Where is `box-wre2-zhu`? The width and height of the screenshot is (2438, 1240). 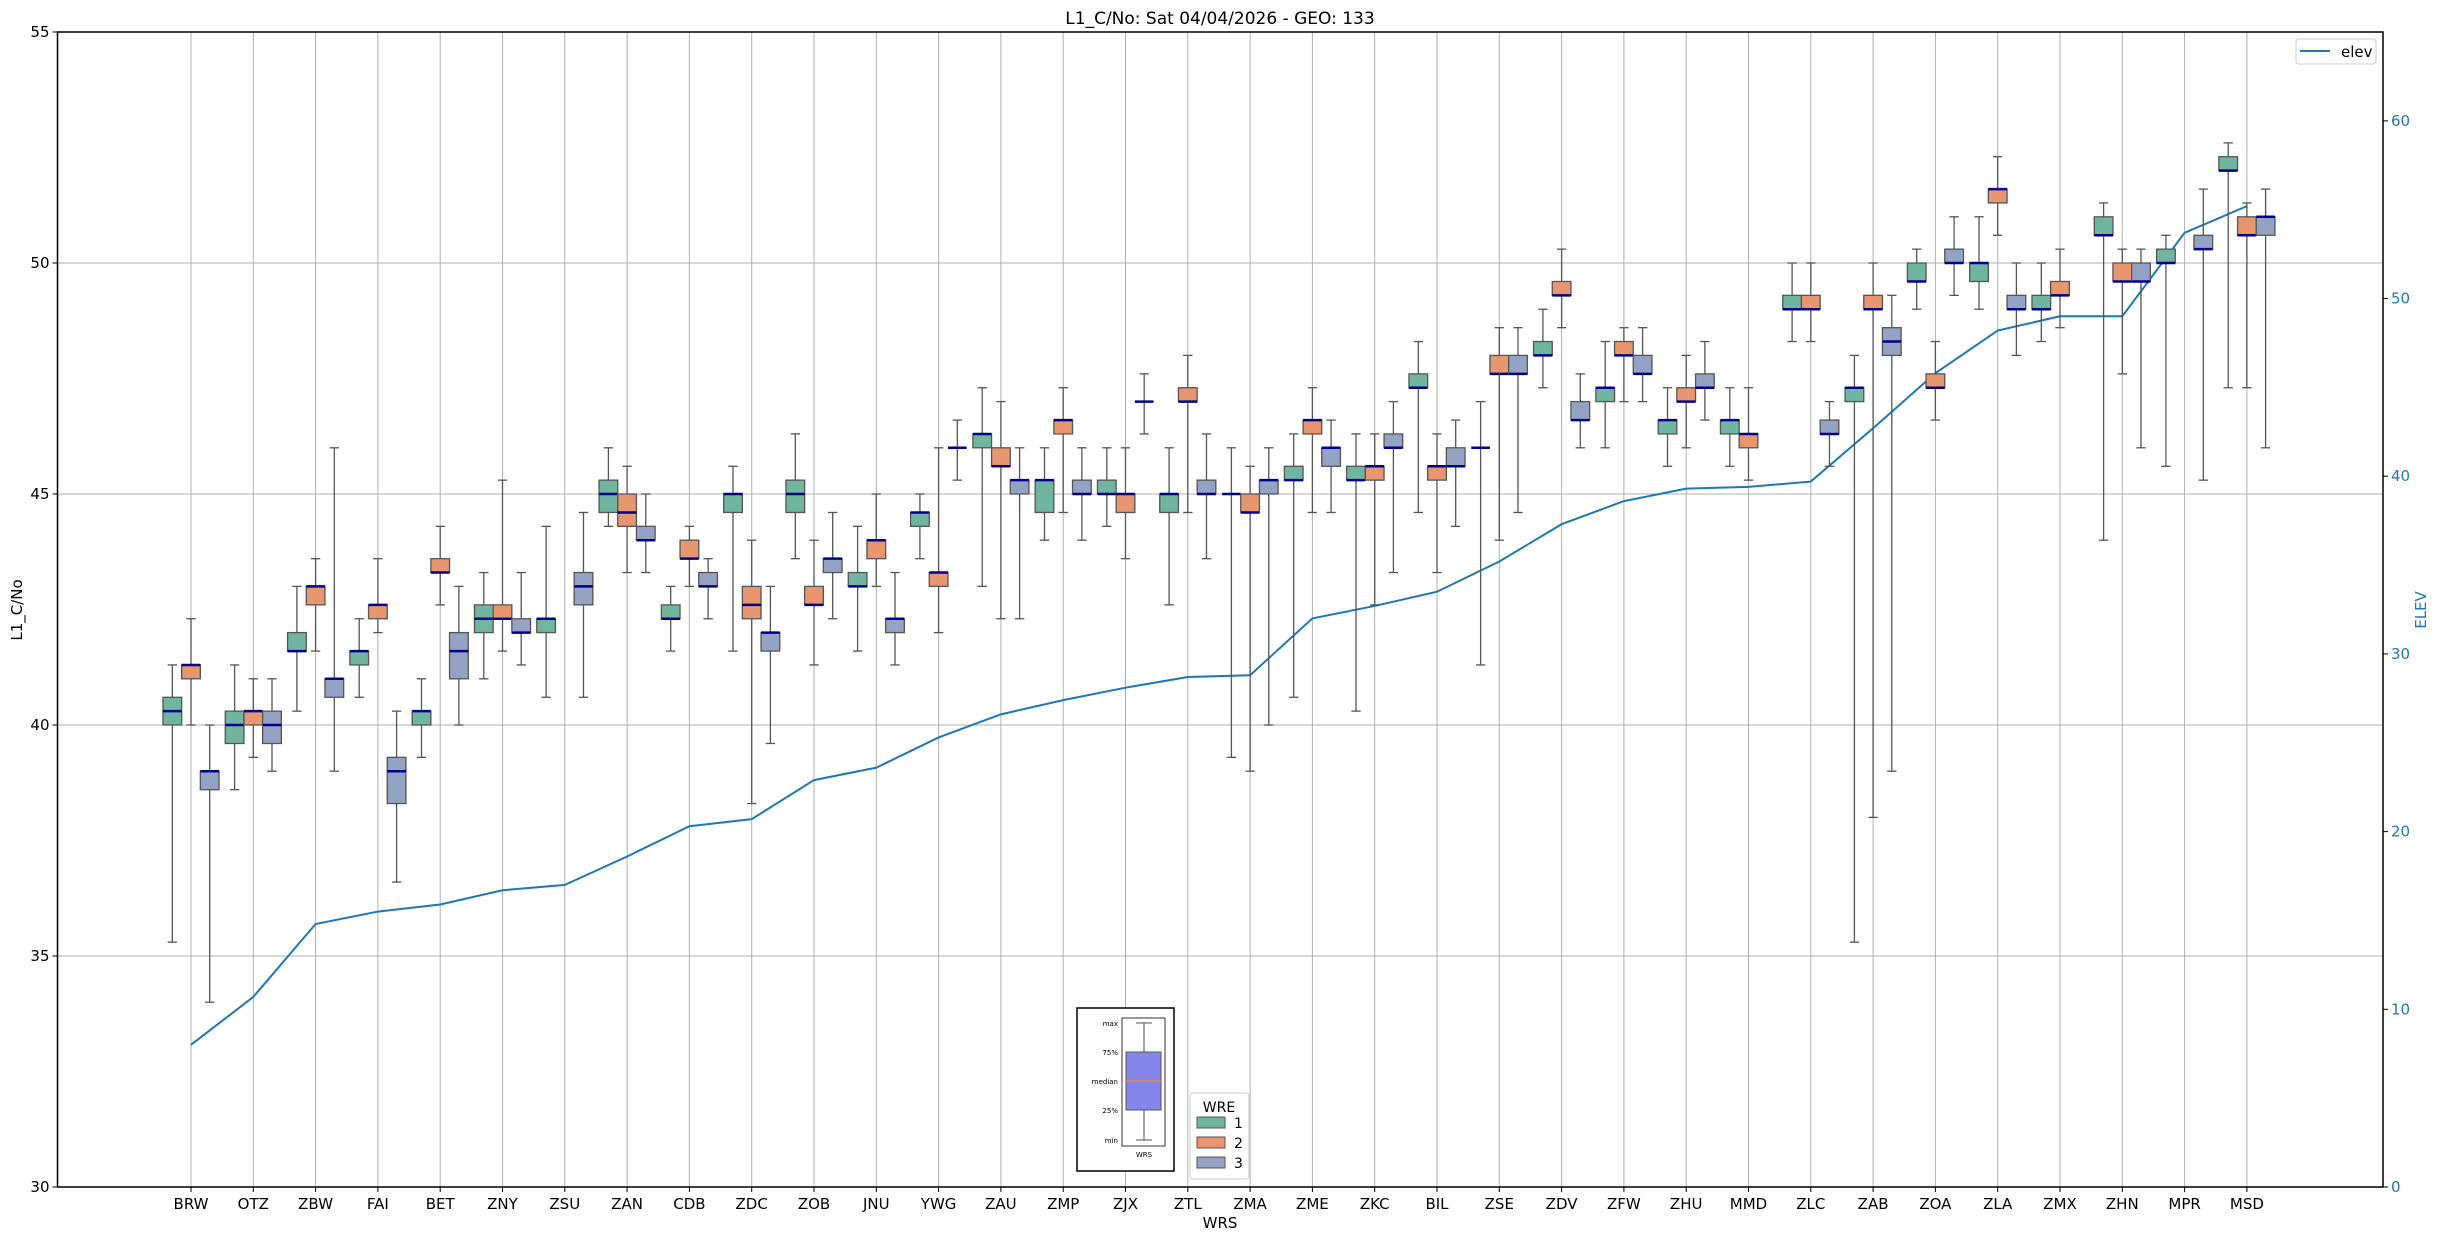
box-wre2-zhu is located at coordinates (1686, 401).